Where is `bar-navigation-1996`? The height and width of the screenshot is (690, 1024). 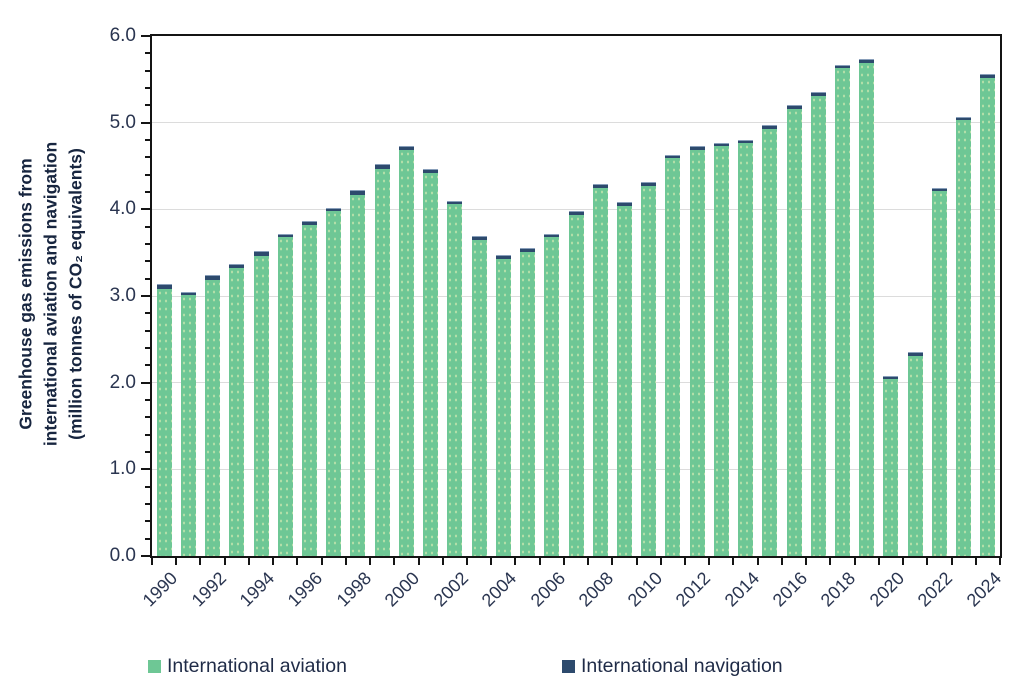 bar-navigation-1996 is located at coordinates (309, 223).